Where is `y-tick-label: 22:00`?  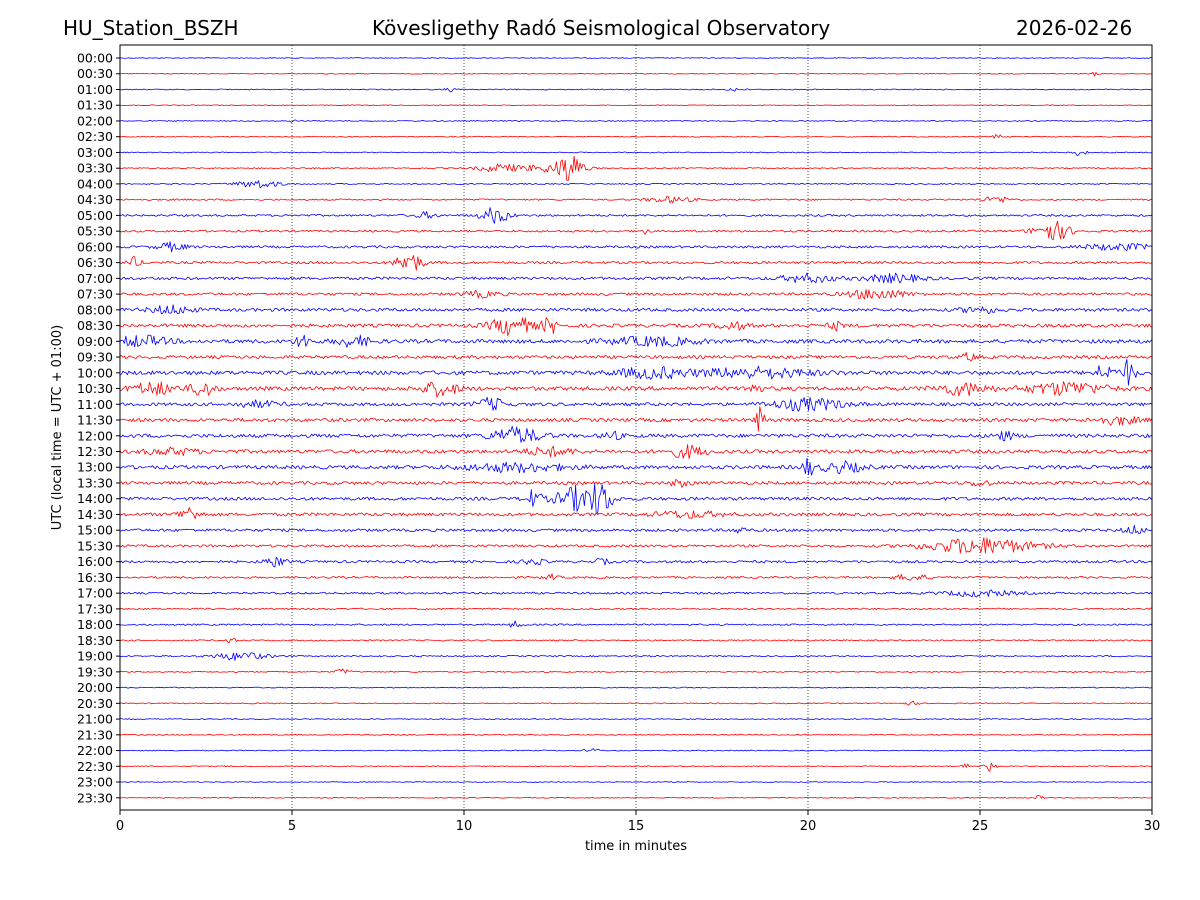
y-tick-label: 22:00 is located at coordinates (95, 750).